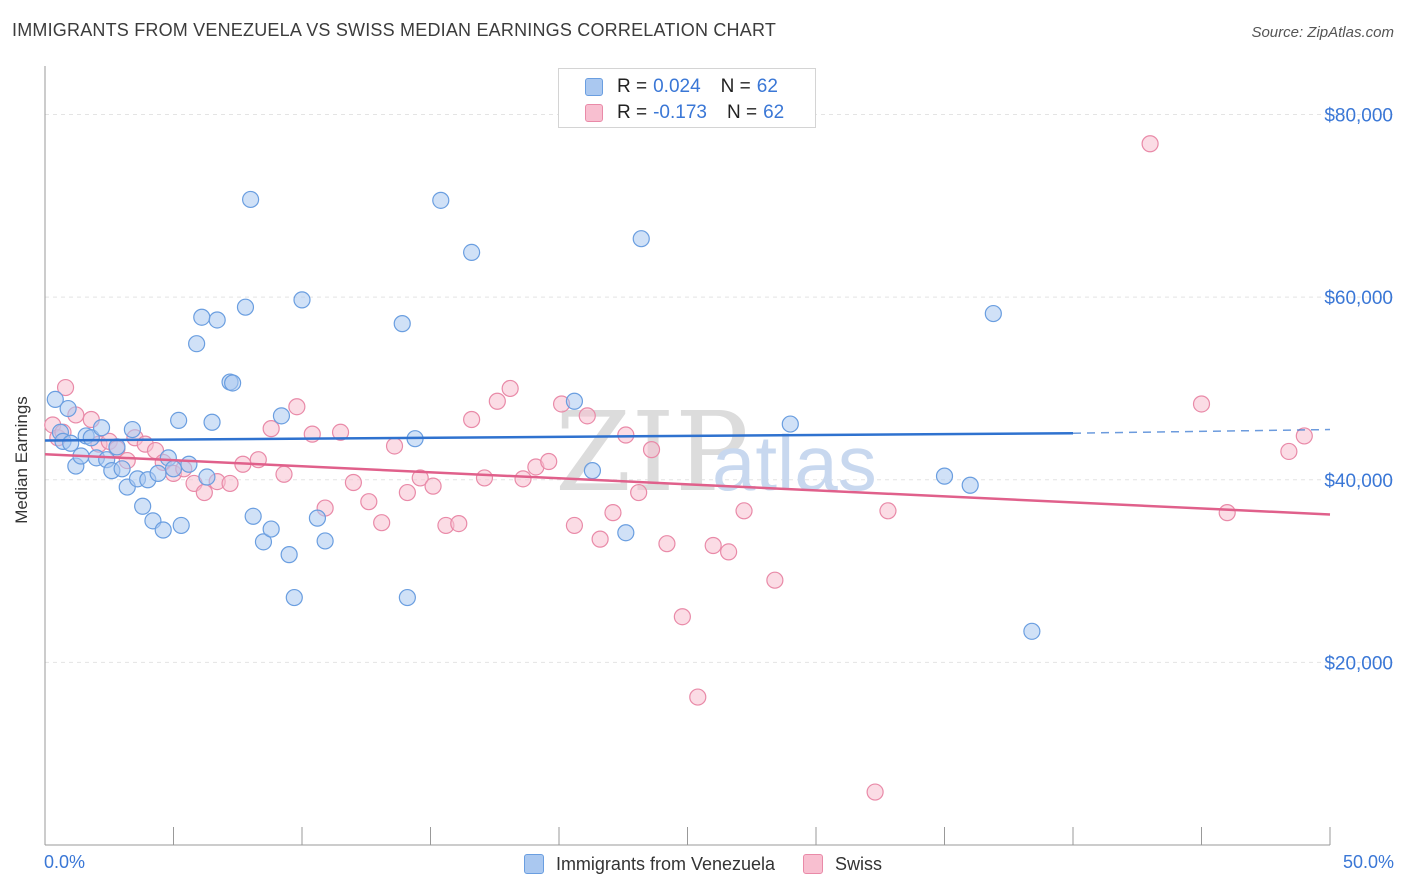 This screenshot has width=1406, height=892. I want to click on legend-item-swiss: Swiss, so click(842, 864).